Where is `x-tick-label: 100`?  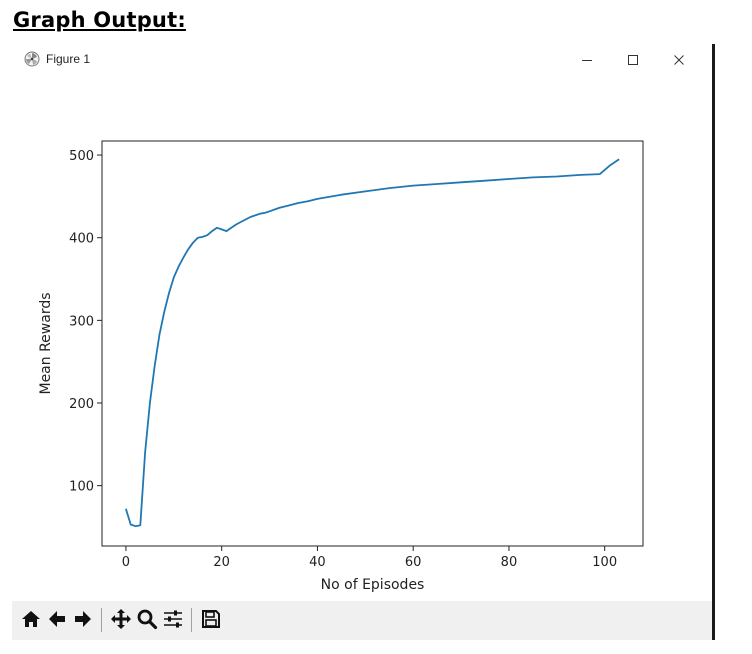
x-tick-label: 100 is located at coordinates (604, 562).